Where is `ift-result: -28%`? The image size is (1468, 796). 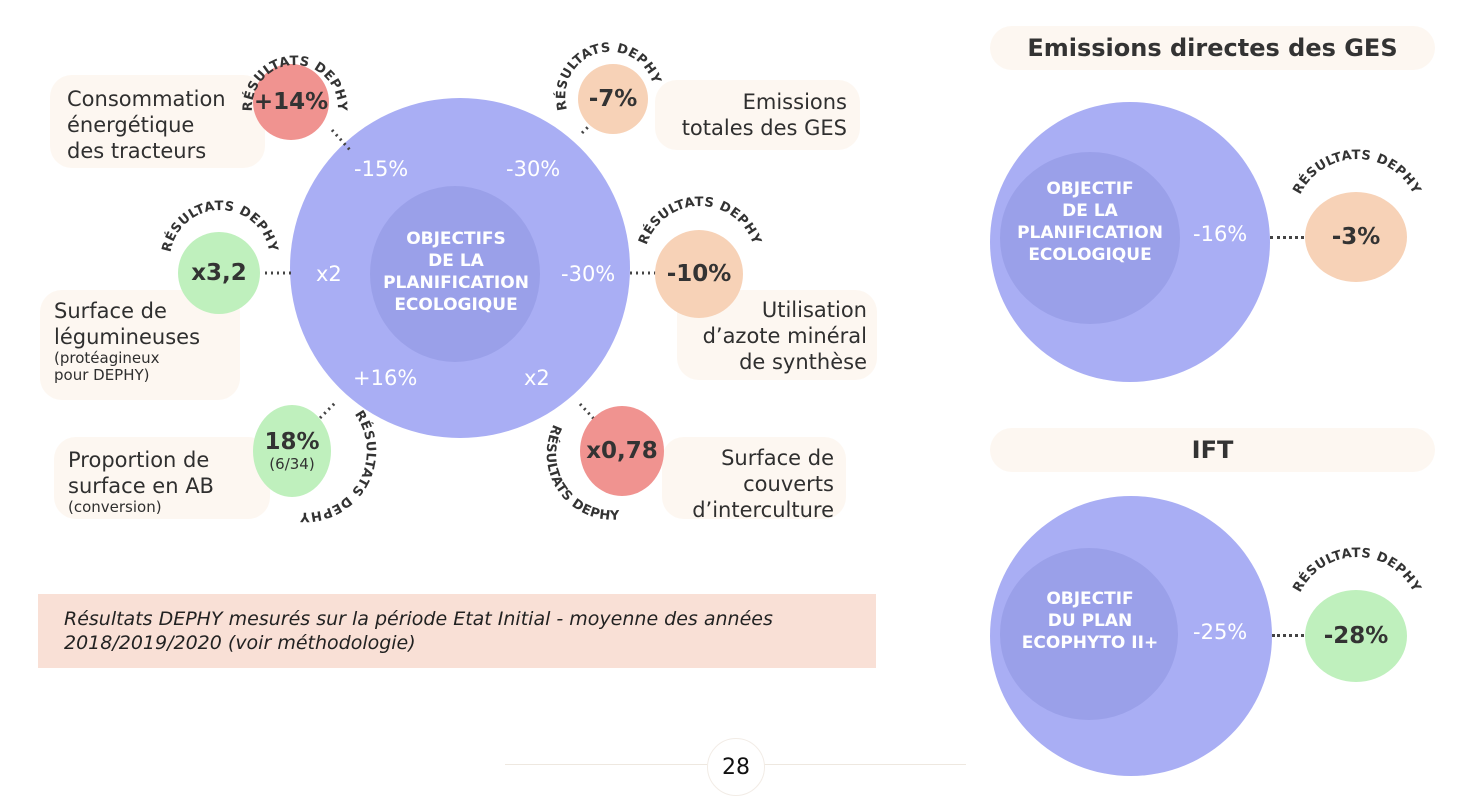 ift-result: -28% is located at coordinates (1356, 636).